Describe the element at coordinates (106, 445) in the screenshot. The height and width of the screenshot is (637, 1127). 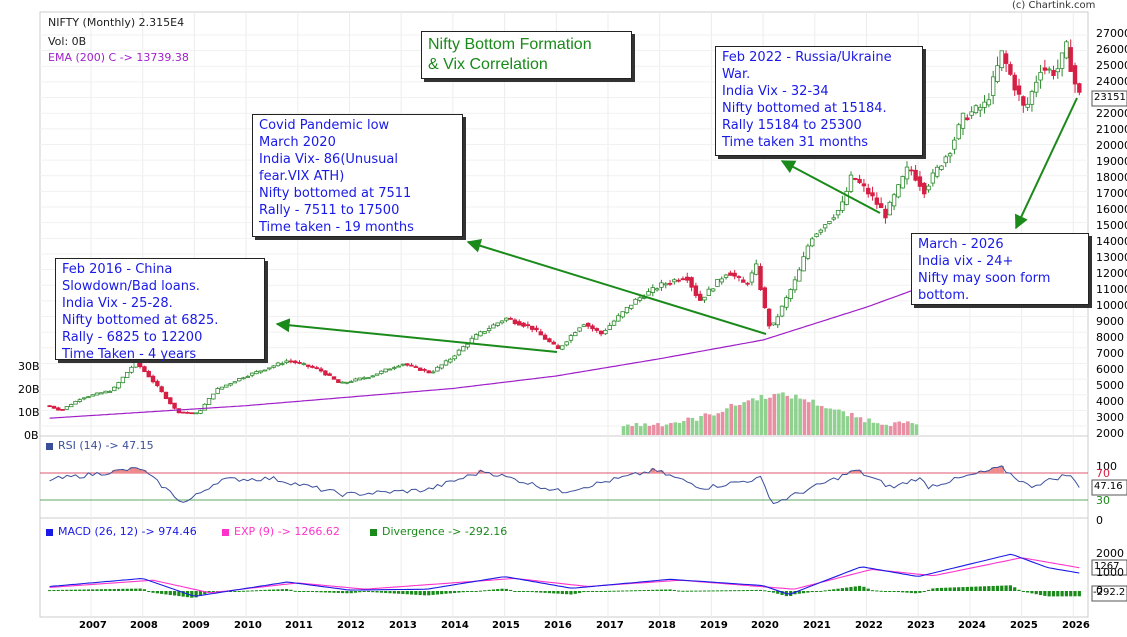
I see `rsi-legend-text: RSI (14) -> 47.15` at that location.